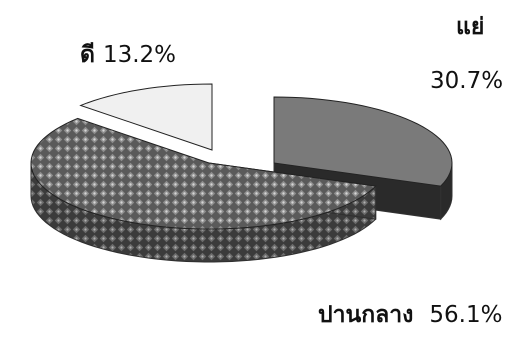  What do you see at coordinates (363, 141) in the screenshot?
I see `pie-slice-0-top` at bounding box center [363, 141].